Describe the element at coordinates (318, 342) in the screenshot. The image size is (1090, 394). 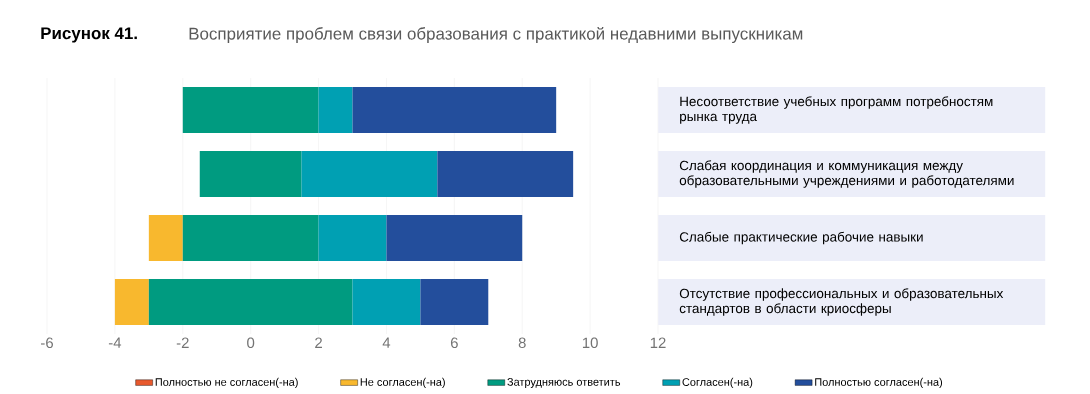
I see `x-tick-label: 2` at that location.